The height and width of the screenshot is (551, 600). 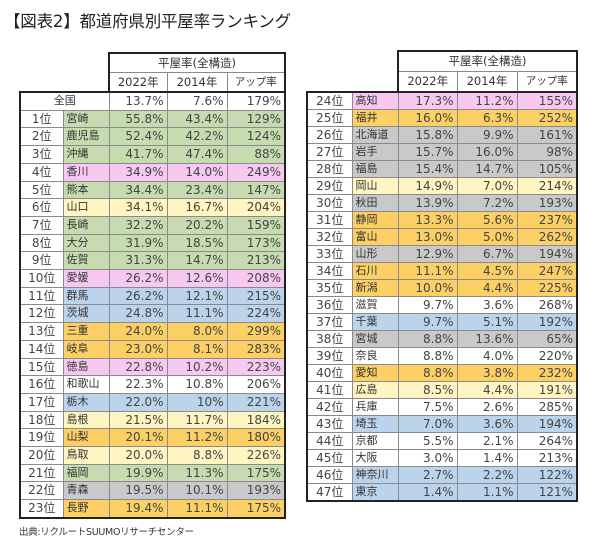 What do you see at coordinates (197, 509) in the screenshot?
I see `value-2014: 11.1%` at bounding box center [197, 509].